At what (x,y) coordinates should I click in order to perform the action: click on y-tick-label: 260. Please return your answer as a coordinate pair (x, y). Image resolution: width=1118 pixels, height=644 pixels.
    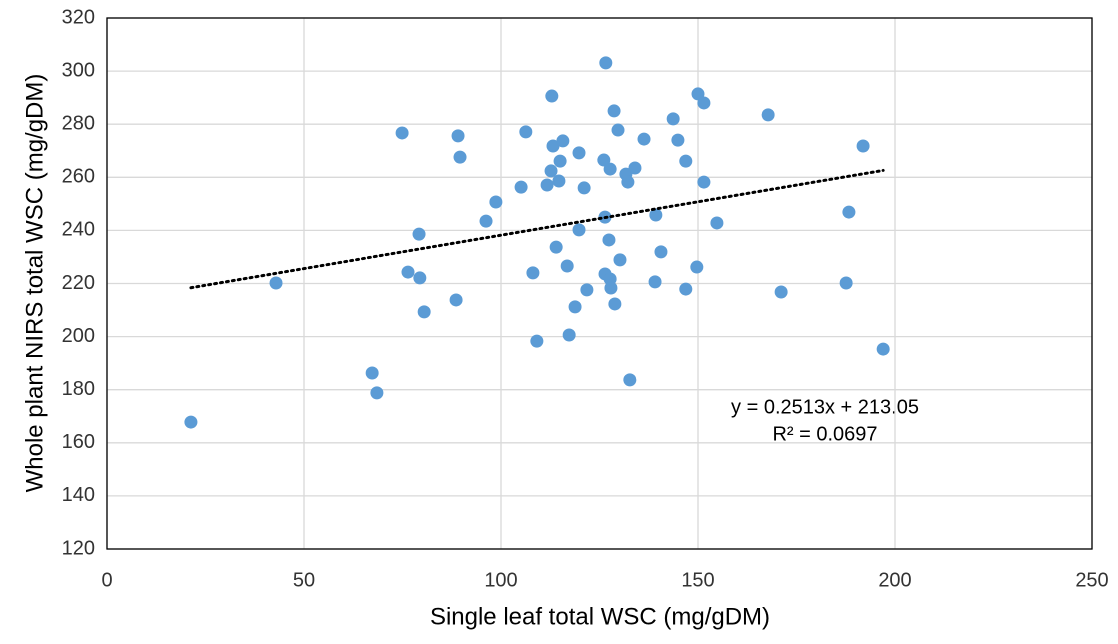
    Looking at the image, I should click on (78, 177).